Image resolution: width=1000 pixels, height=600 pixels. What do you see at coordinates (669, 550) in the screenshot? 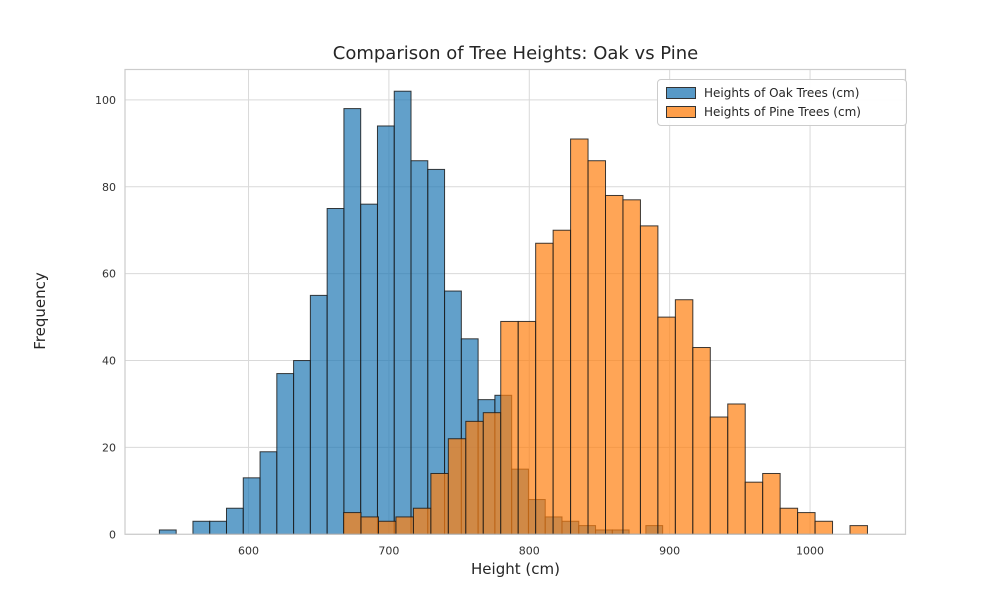
I see `x-tick-label: 900` at bounding box center [669, 550].